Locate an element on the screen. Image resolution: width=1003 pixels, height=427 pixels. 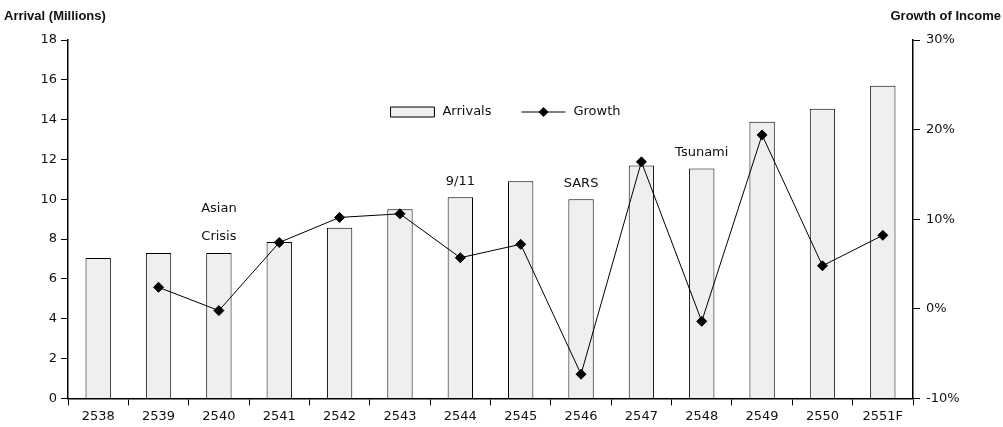
x-tick-label: 2540 is located at coordinates (219, 415).